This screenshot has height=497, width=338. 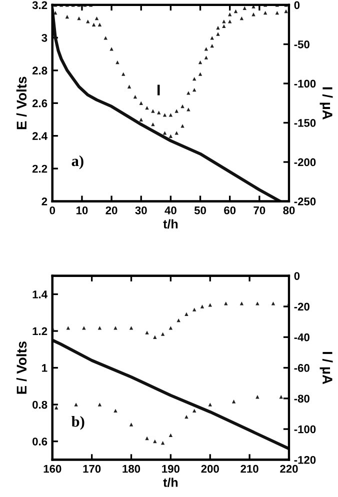 I want to click on annotation: b), so click(x=78, y=423).